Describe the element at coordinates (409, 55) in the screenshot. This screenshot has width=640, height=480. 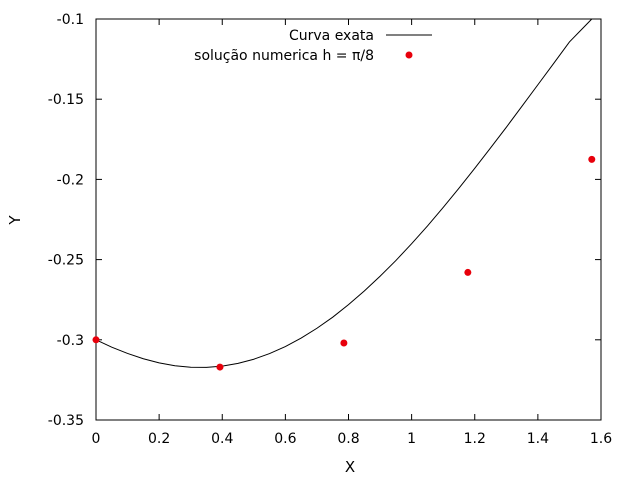
I see `legend-marker-numerical-solution` at that location.